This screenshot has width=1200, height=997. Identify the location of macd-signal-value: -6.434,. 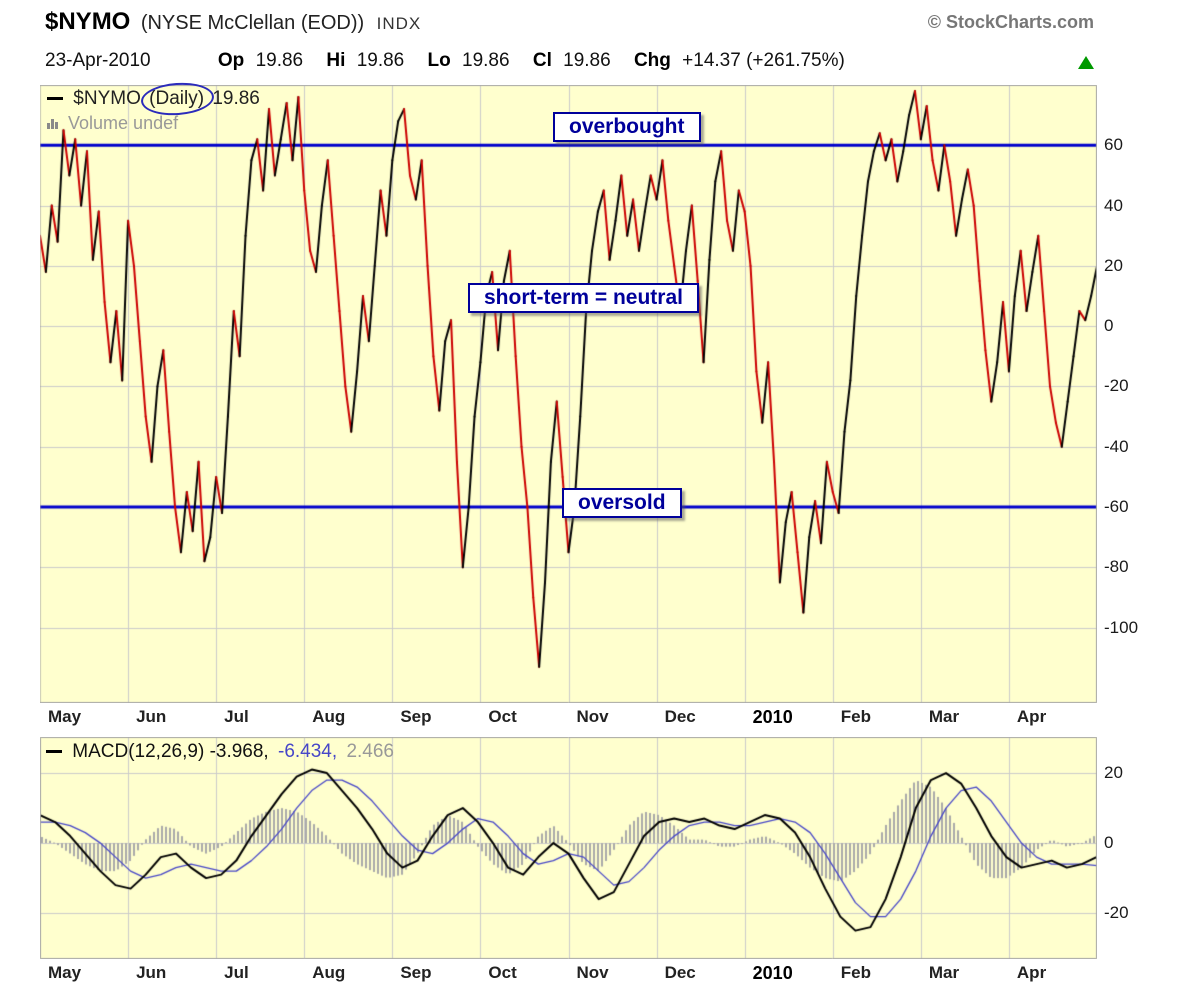
(308, 751).